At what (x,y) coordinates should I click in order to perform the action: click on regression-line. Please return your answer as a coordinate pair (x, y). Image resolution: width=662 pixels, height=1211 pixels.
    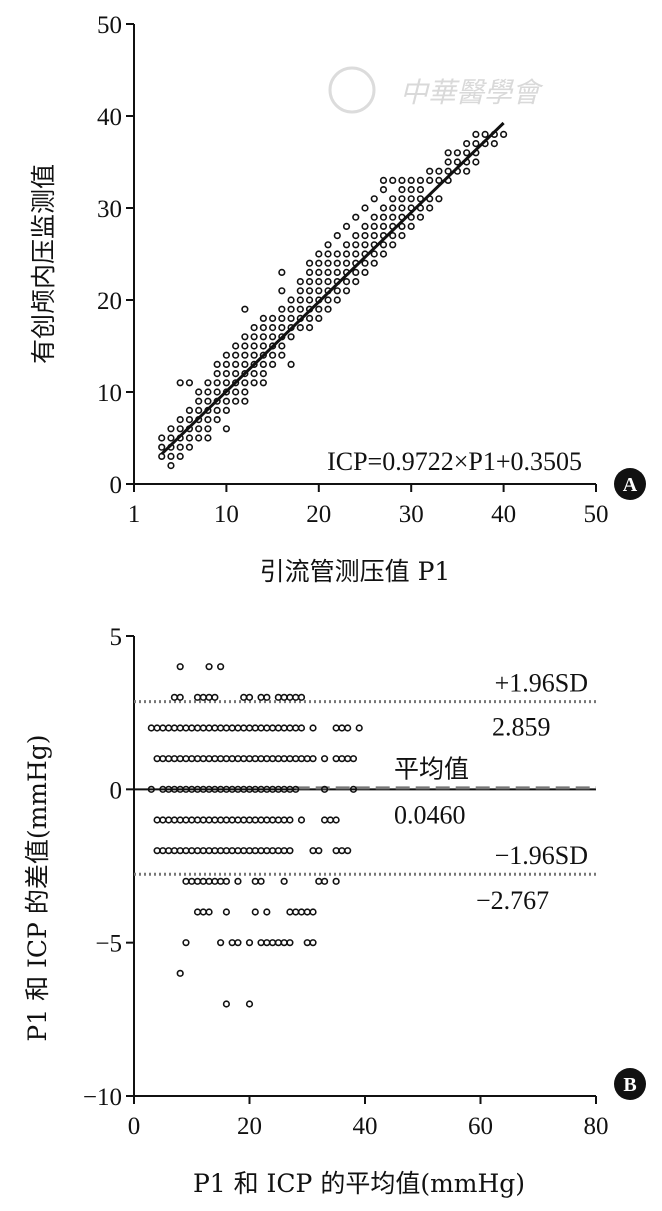
    Looking at the image, I should click on (332, 288).